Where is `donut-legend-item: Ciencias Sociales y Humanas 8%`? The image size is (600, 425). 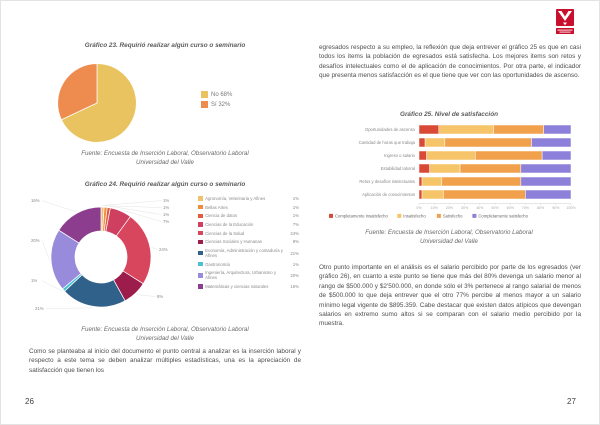 donut-legend-item: Ciencias Sociales y Humanas 8% is located at coordinates (248, 241).